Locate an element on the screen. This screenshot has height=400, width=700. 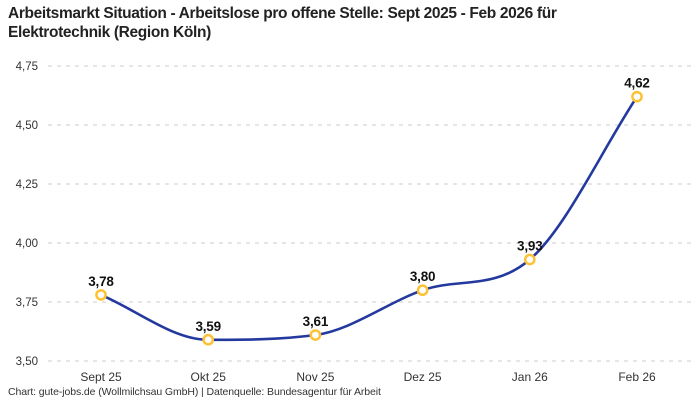
chart-title-line2: Elektrotechnik (Region Köln) is located at coordinates (109, 32).